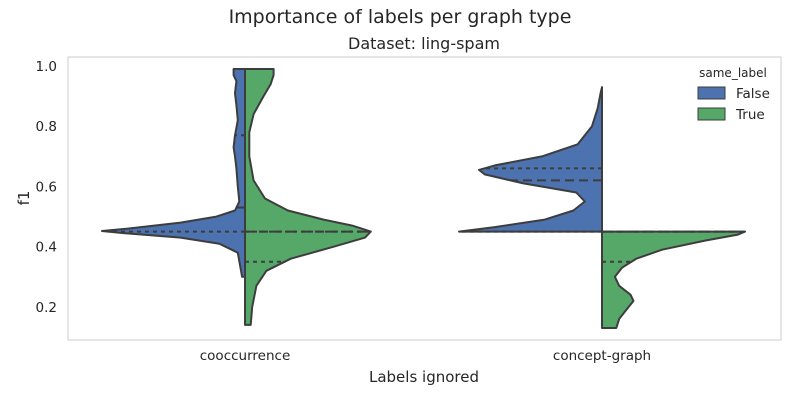 The image size is (800, 400). Describe the element at coordinates (24, 198) in the screenshot. I see `y-axis-label: f1` at that location.